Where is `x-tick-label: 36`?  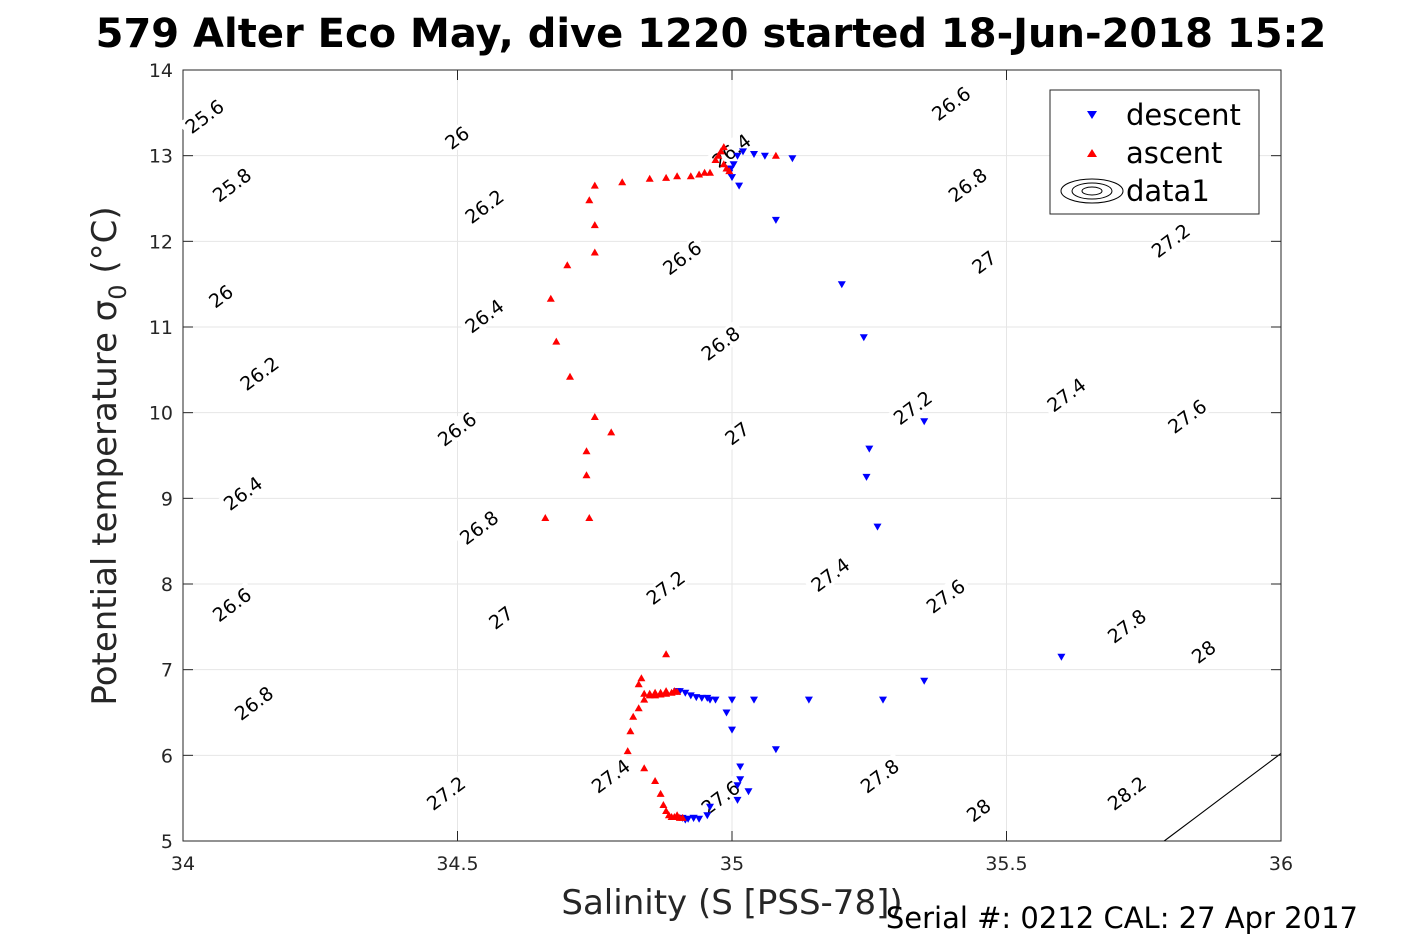
x-tick-label: 36 is located at coordinates (1281, 864).